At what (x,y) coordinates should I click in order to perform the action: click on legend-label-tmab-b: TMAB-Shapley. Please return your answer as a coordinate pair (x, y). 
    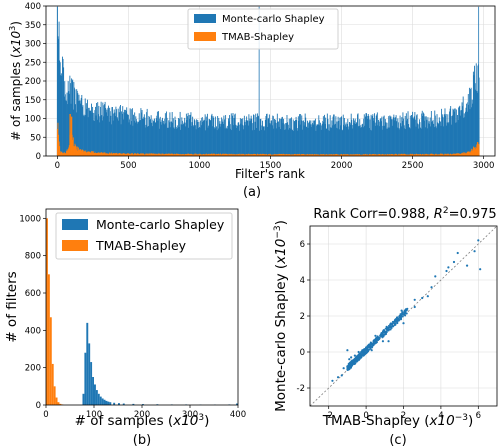
    Looking at the image, I should click on (141, 245).